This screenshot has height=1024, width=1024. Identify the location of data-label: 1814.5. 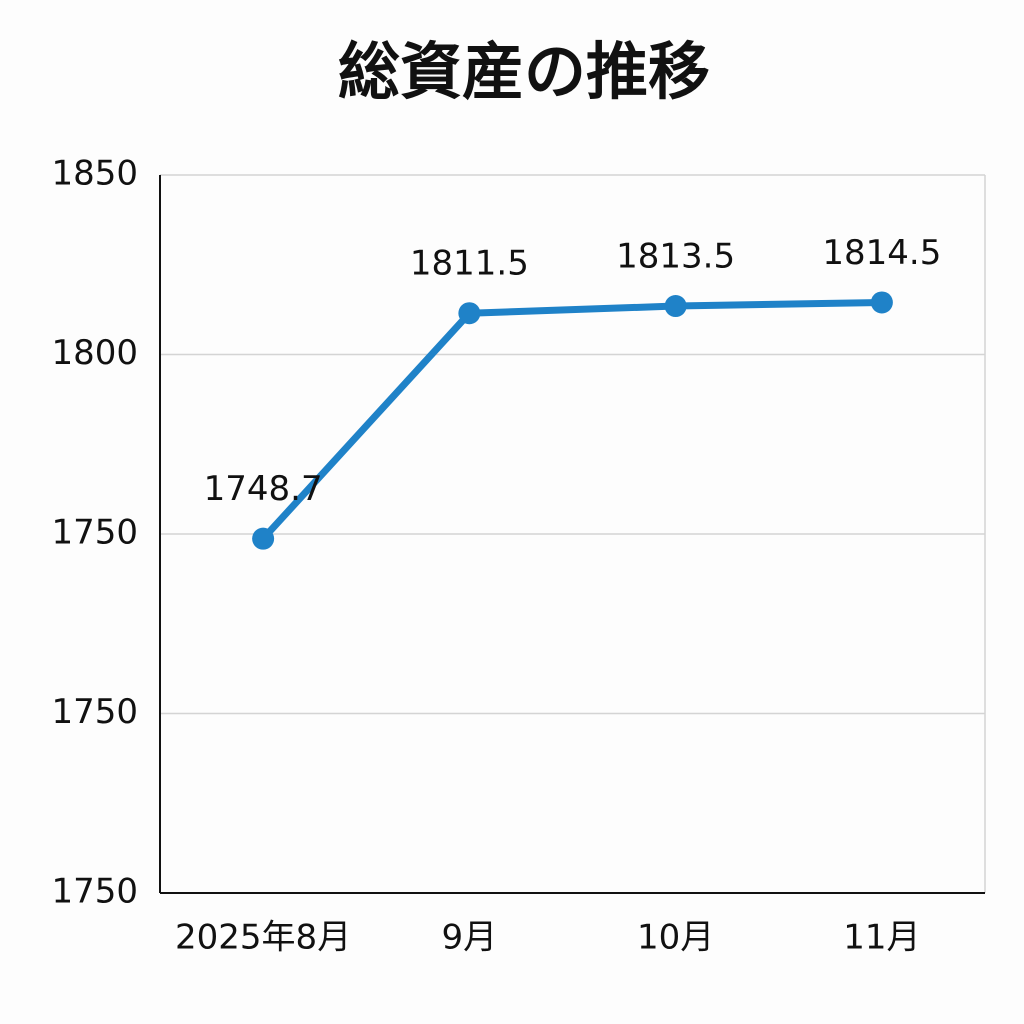
(881, 253).